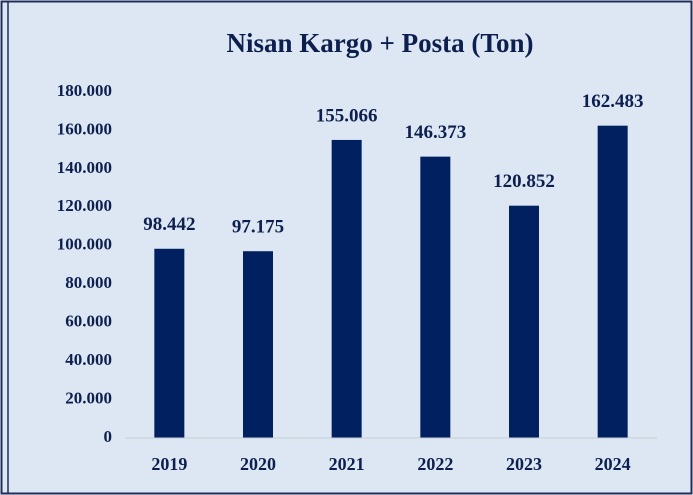 The height and width of the screenshot is (495, 693). Describe the element at coordinates (258, 464) in the screenshot. I see `x-tick-label: 2020` at that location.